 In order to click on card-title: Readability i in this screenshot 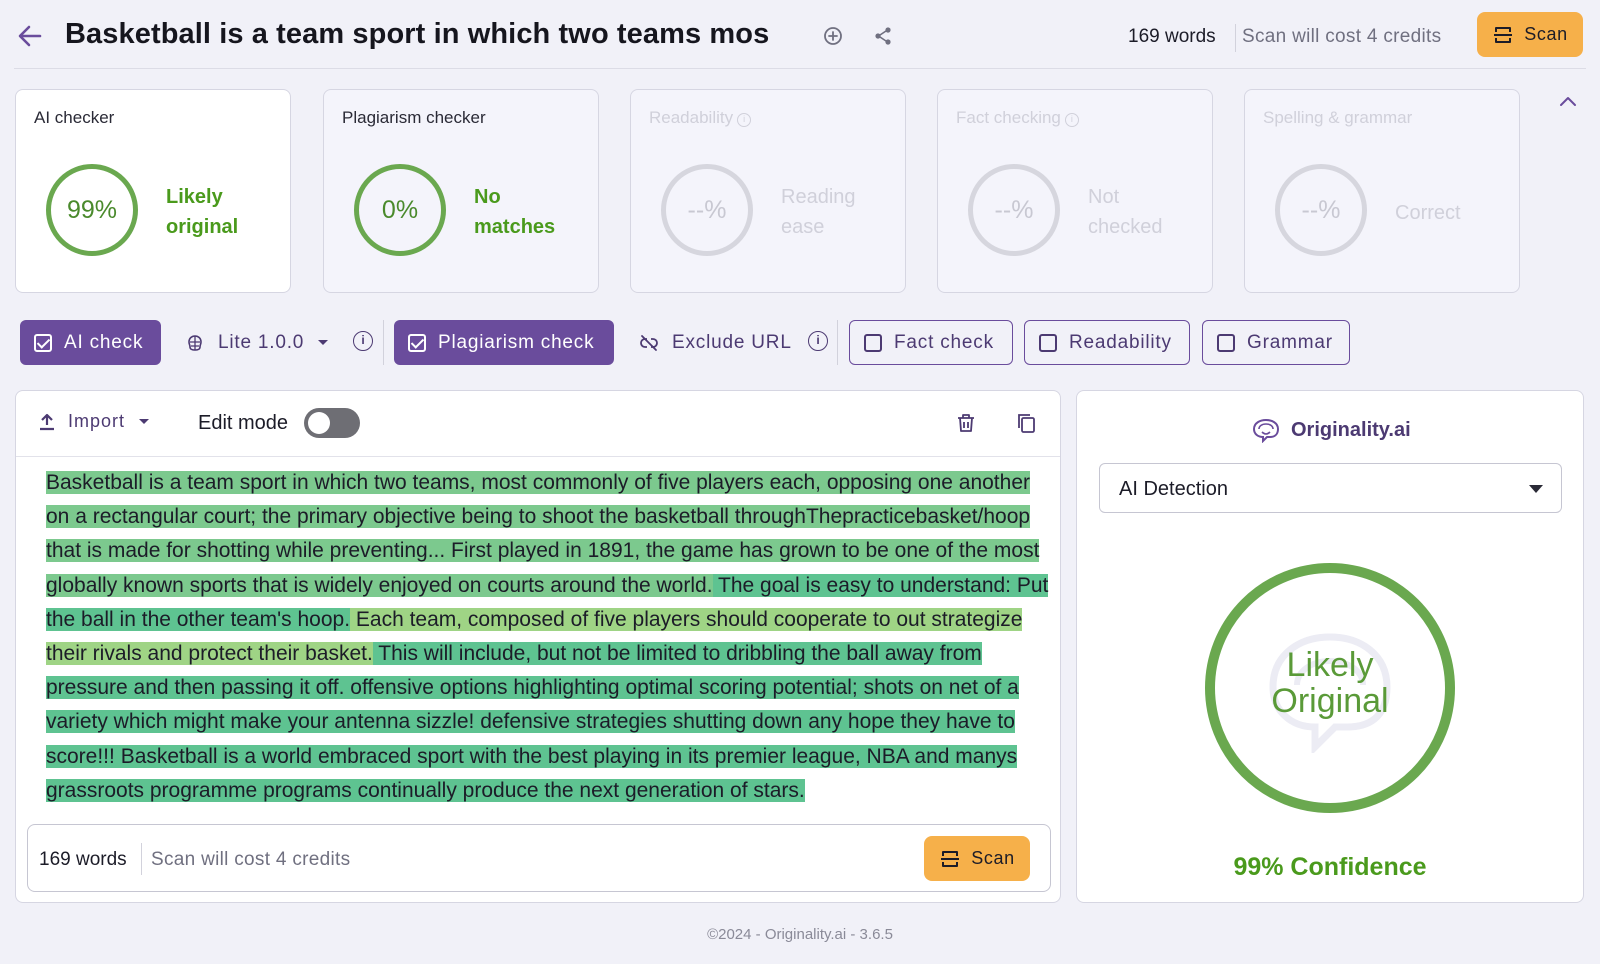, I will do `click(700, 118)`.